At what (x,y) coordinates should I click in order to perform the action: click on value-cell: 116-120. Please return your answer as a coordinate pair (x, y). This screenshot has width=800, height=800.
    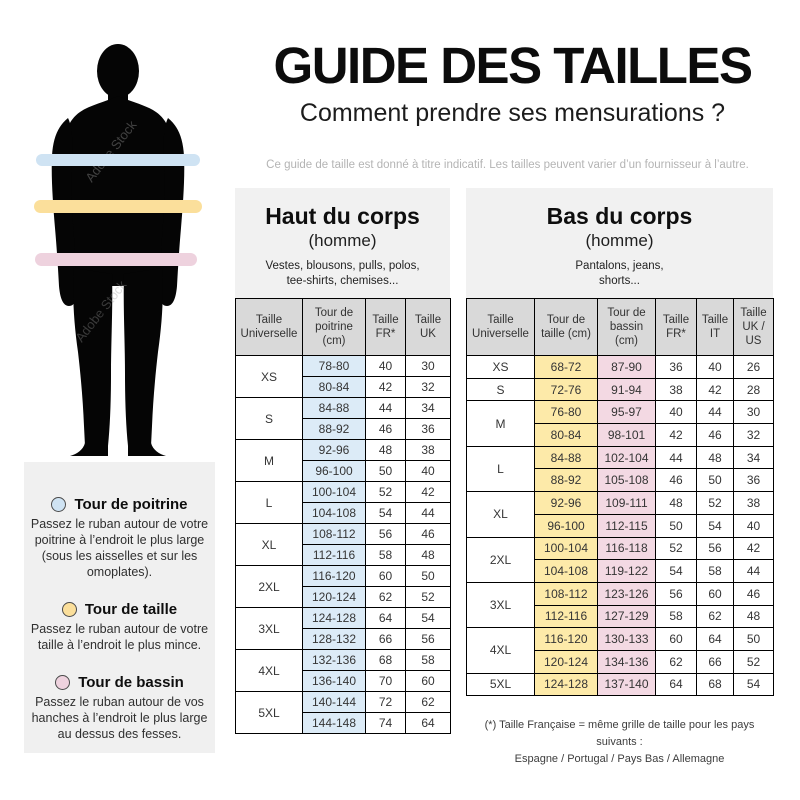
    Looking at the image, I should click on (566, 639).